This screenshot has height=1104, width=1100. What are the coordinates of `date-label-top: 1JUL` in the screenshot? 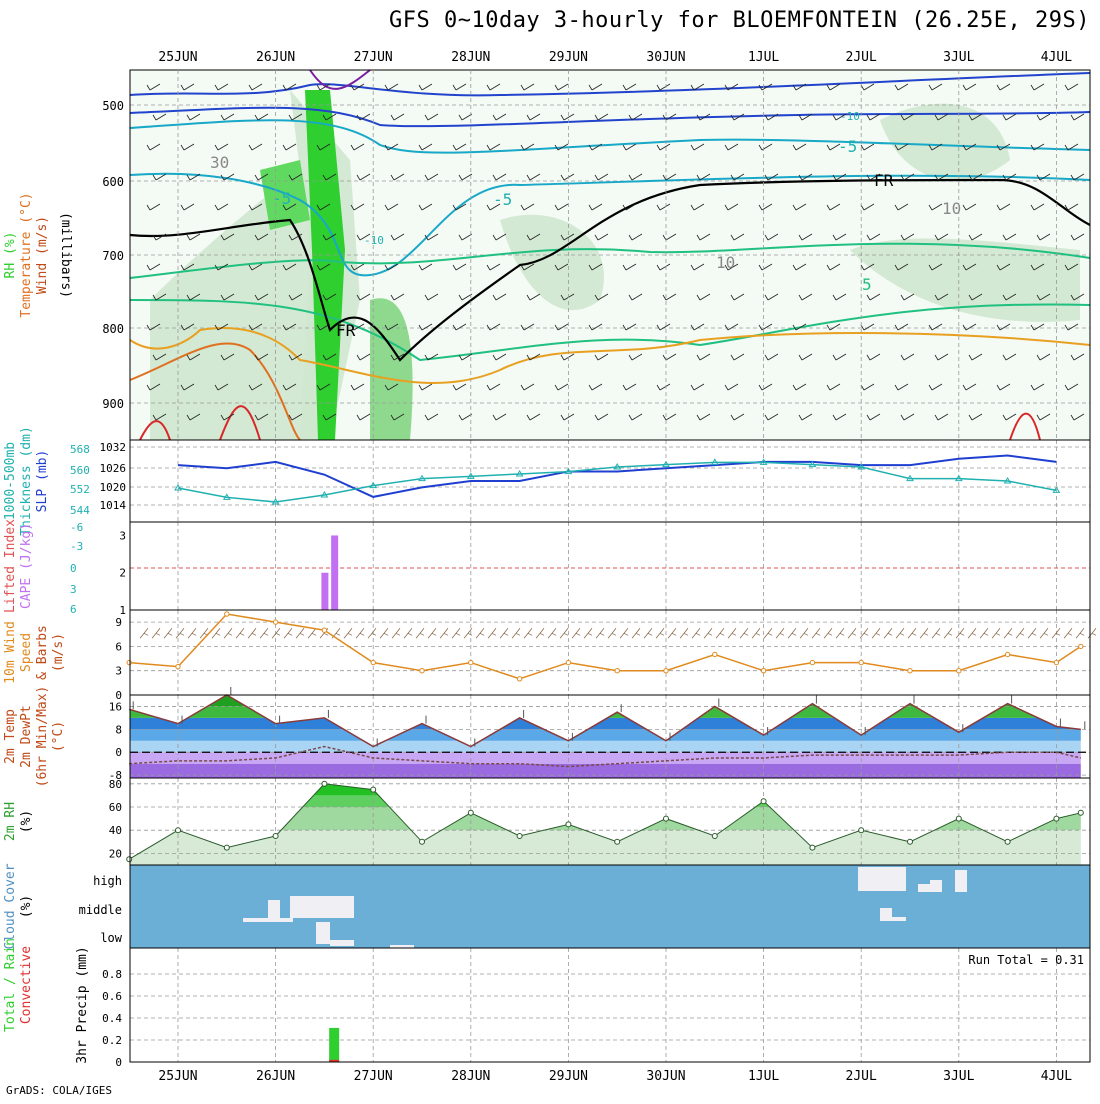 It's located at (763, 57).